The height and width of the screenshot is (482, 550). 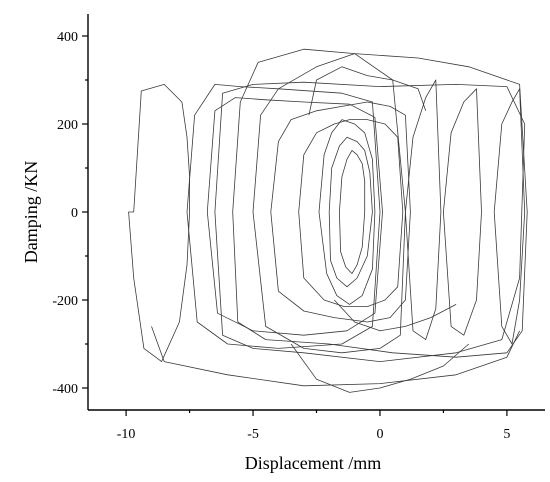 What do you see at coordinates (31, 212) in the screenshot?
I see `y-axis-title: Damping /KN` at bounding box center [31, 212].